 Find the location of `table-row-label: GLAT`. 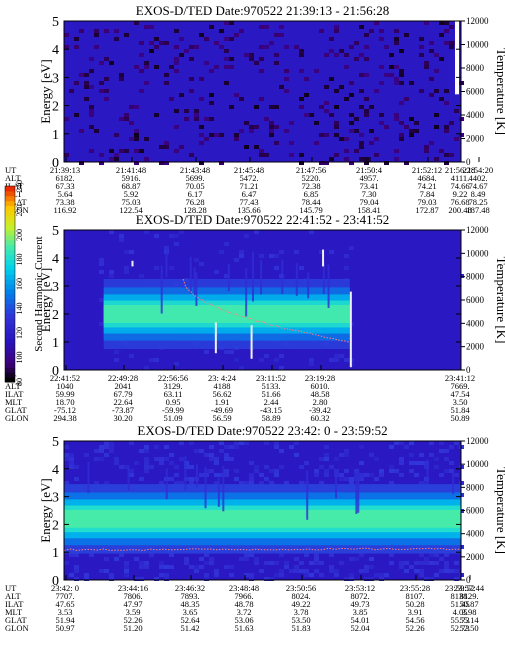

table-row-label: GLAT is located at coordinates (16, 620).